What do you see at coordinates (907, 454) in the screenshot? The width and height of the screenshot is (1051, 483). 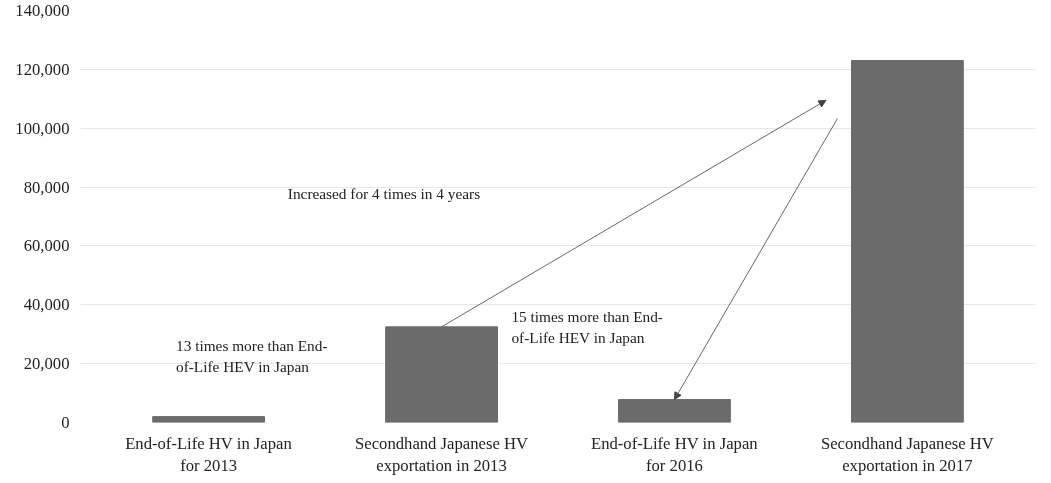 I see `x-tick-label: Secondhand Japanese HV exportation in 2017` at bounding box center [907, 454].